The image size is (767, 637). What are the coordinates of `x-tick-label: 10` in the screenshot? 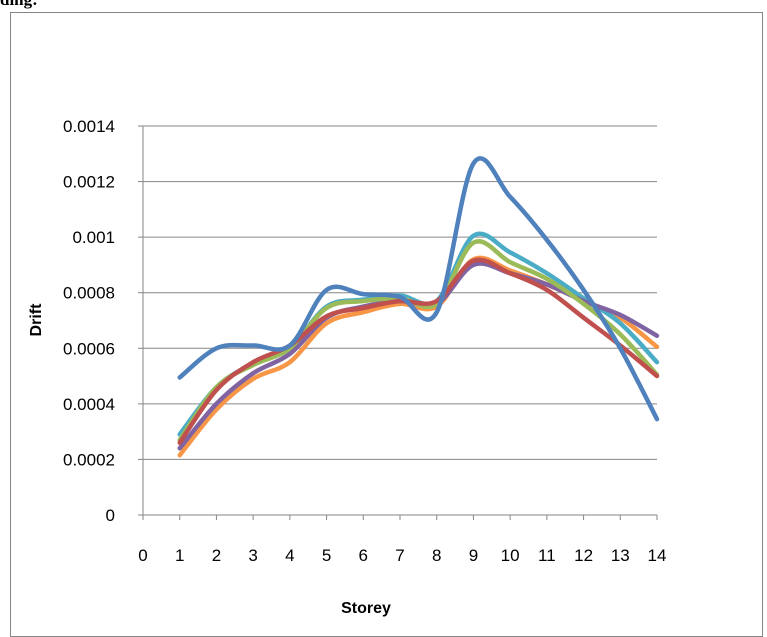 It's located at (510, 555).